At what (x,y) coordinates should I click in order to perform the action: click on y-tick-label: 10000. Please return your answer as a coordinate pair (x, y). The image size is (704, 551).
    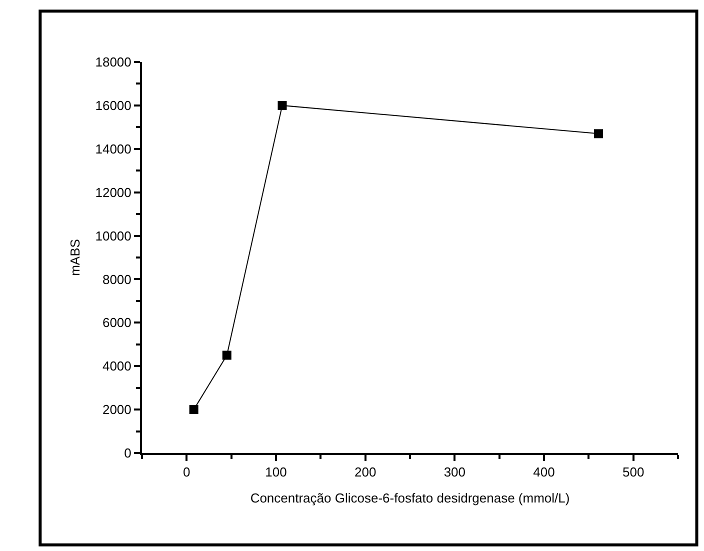
    Looking at the image, I should click on (113, 236).